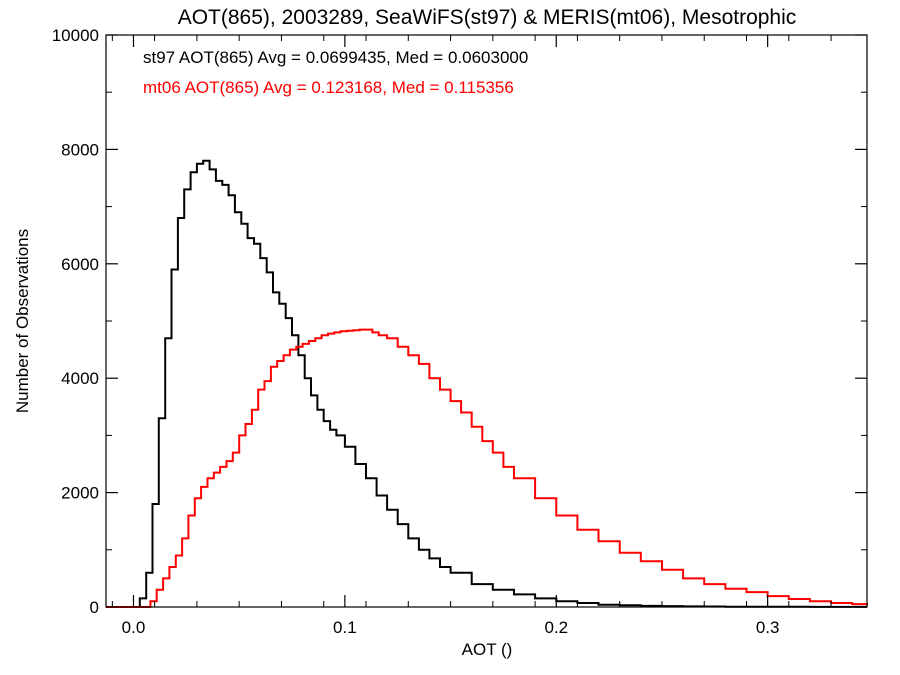 This screenshot has height=675, width=900. Describe the element at coordinates (80, 149) in the screenshot. I see `y-tick-label: 8000` at that location.